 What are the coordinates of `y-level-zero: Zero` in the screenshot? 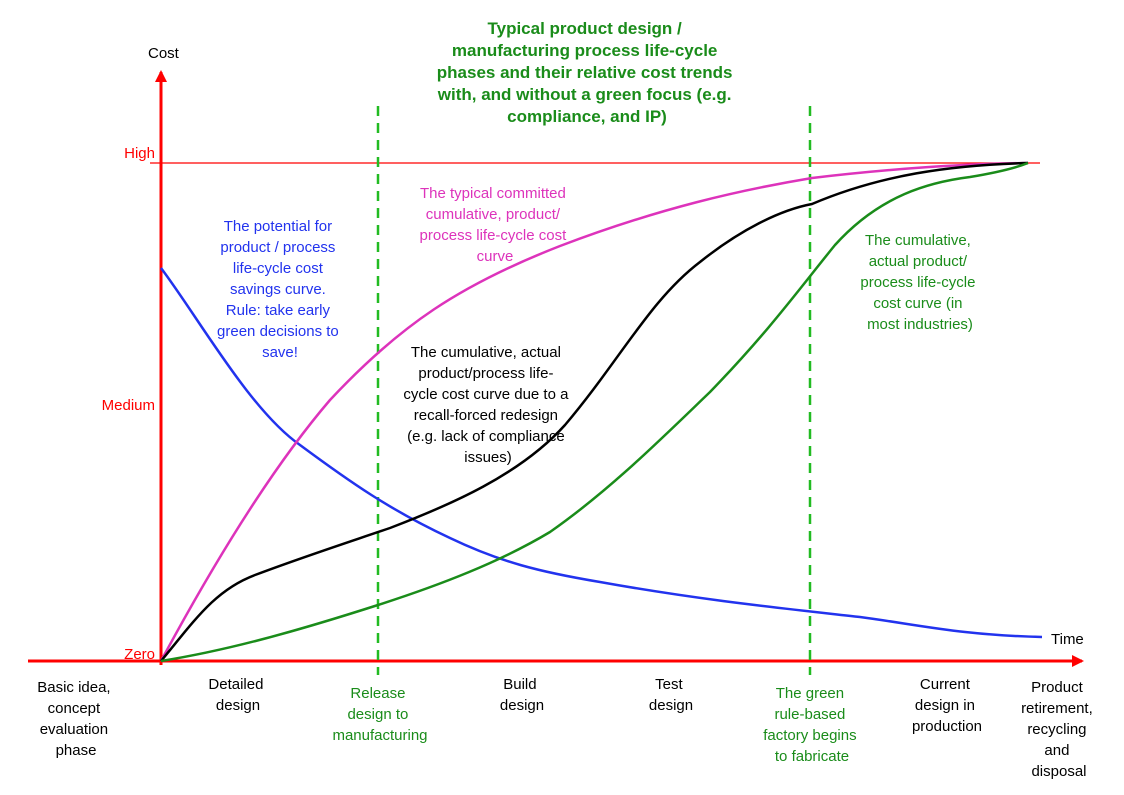 It's located at (139, 654).